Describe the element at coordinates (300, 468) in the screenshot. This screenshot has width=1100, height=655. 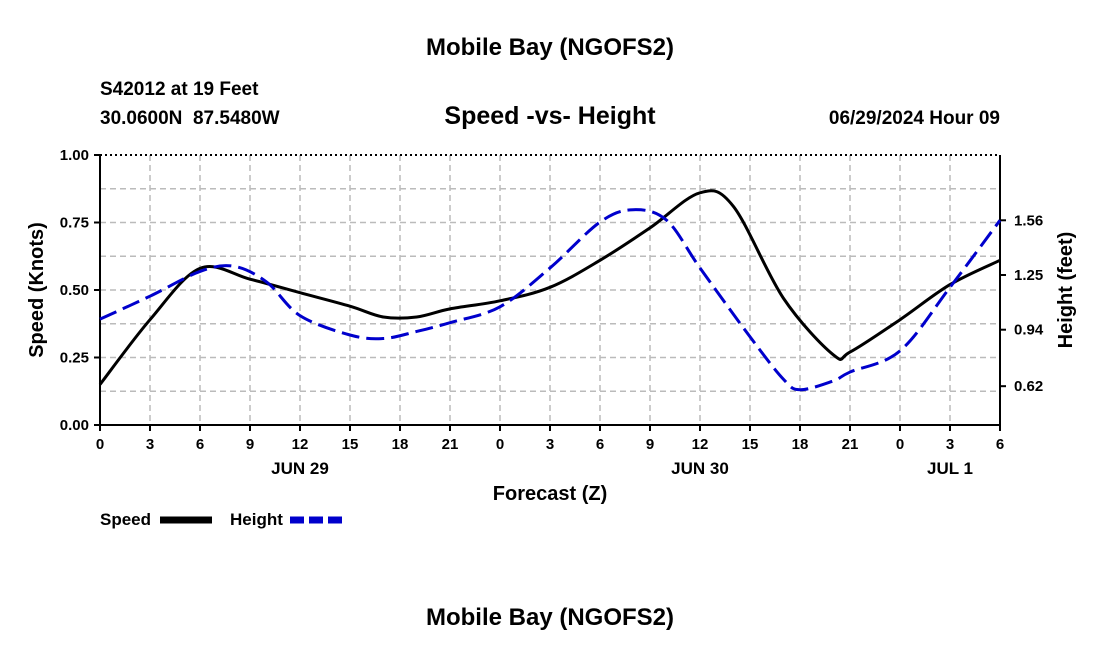
I see `x-date-label: JUN 29` at that location.